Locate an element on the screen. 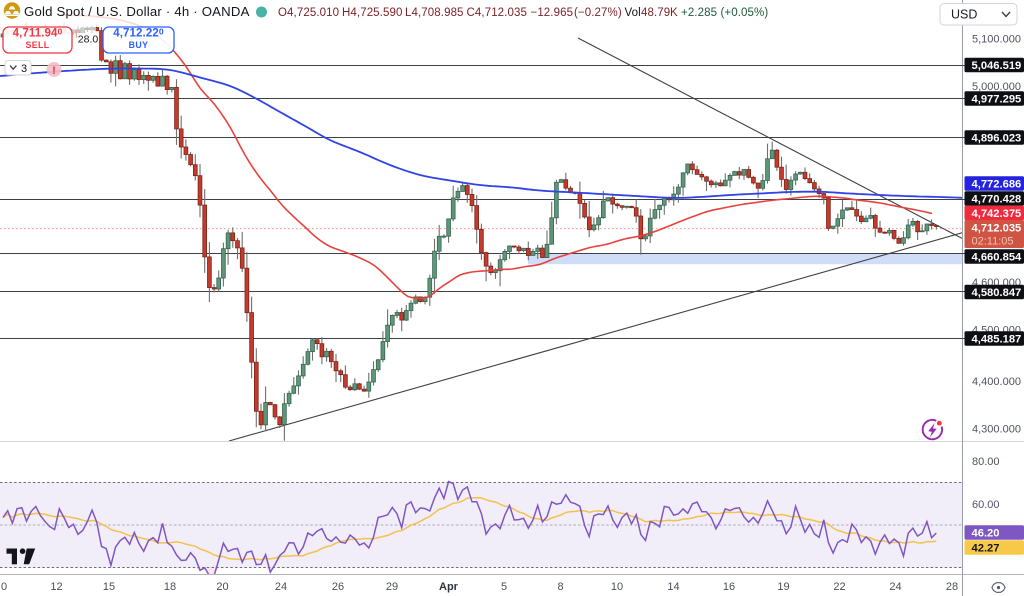 This screenshot has height=596, width=1024. svg-text: +2.285 is located at coordinates (699, 13).